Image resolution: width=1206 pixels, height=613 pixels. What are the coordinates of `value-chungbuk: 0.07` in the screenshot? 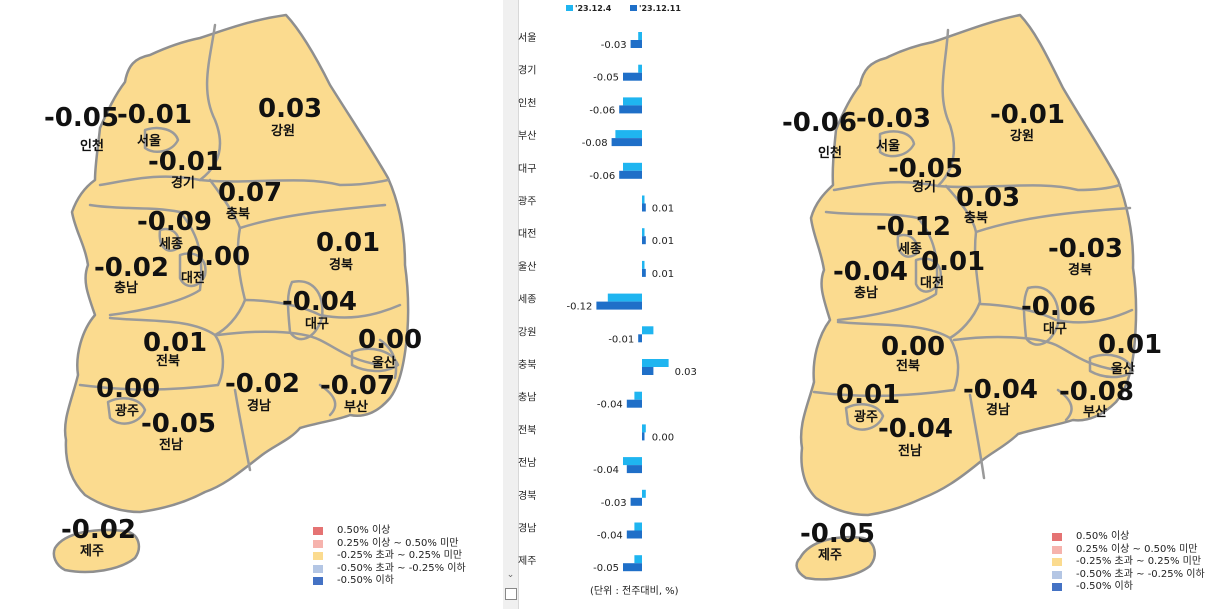 It's located at (250, 193).